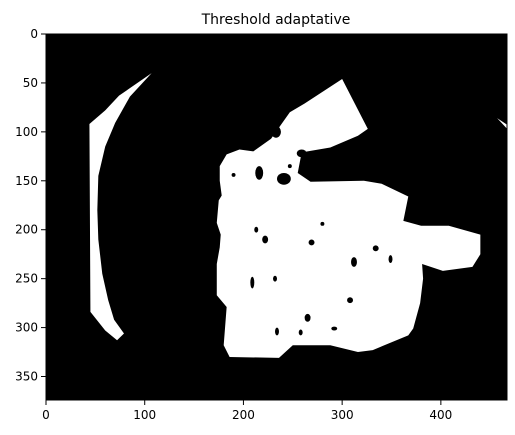 The image size is (515, 435). Describe the element at coordinates (26, 181) in the screenshot. I see `y-tick-label-150: 150` at that location.